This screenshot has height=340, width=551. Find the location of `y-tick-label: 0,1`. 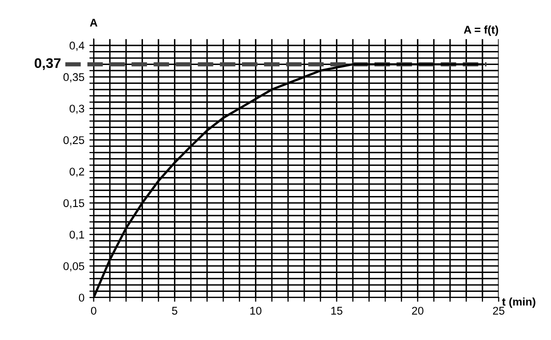

y-tick-label: 0,1 is located at coordinates (77, 235).